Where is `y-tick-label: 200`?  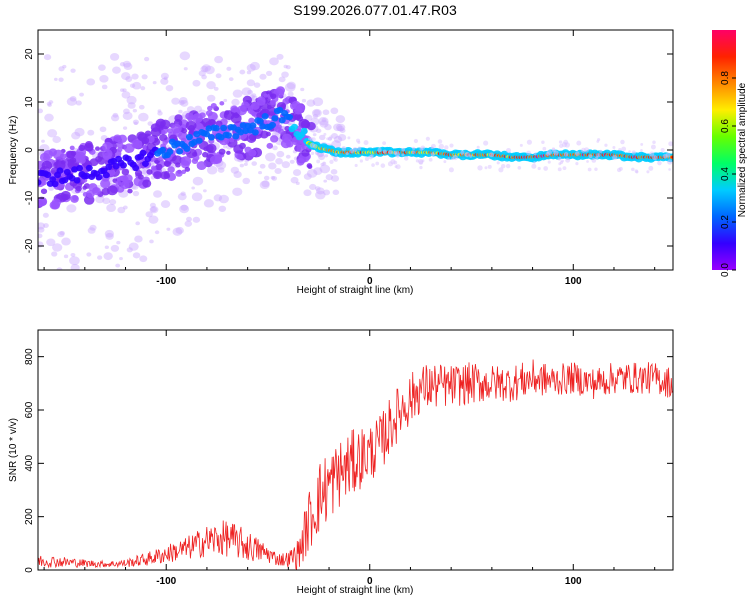 y-tick-label: 200 is located at coordinates (29, 516).